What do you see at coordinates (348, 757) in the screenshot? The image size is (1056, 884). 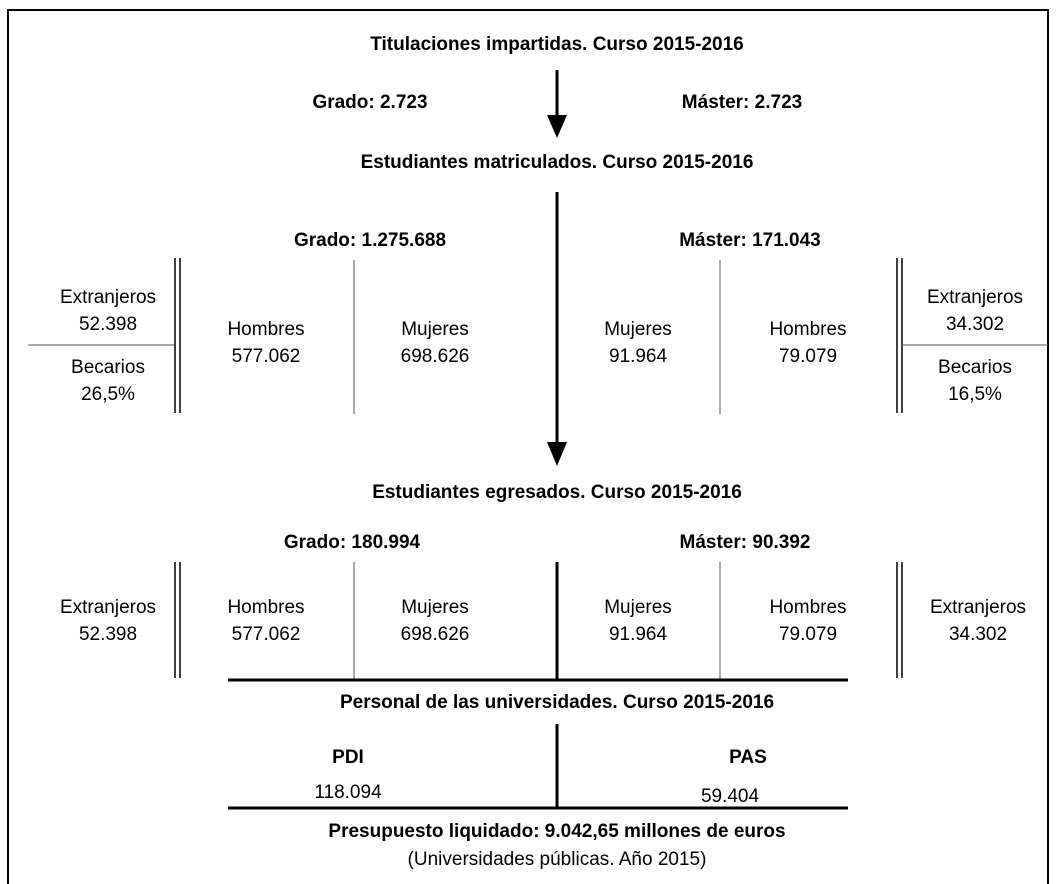 I see `label: PDI` at bounding box center [348, 757].